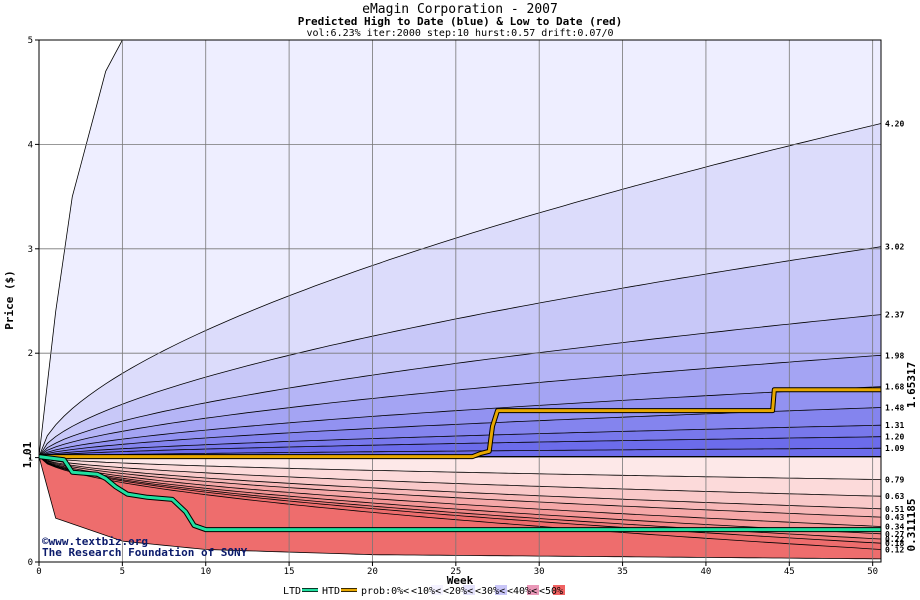  What do you see at coordinates (894, 496) in the screenshot?
I see `low-band-end-label-1: 0.63` at bounding box center [894, 496].